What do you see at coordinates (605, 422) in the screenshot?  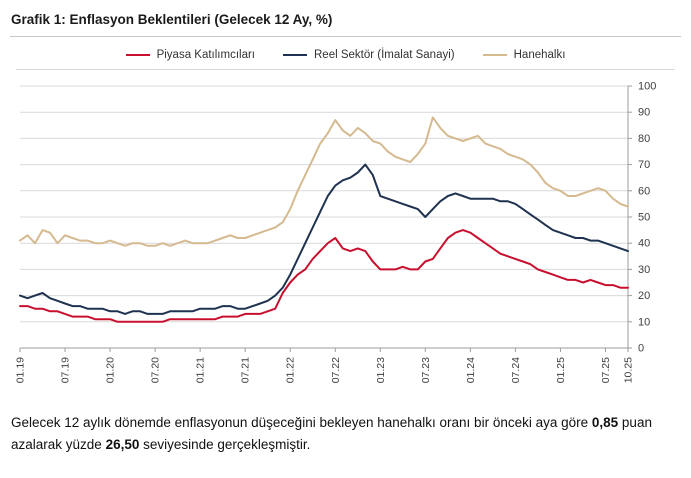 I see `footnote-value-change: 0,85` at bounding box center [605, 422].